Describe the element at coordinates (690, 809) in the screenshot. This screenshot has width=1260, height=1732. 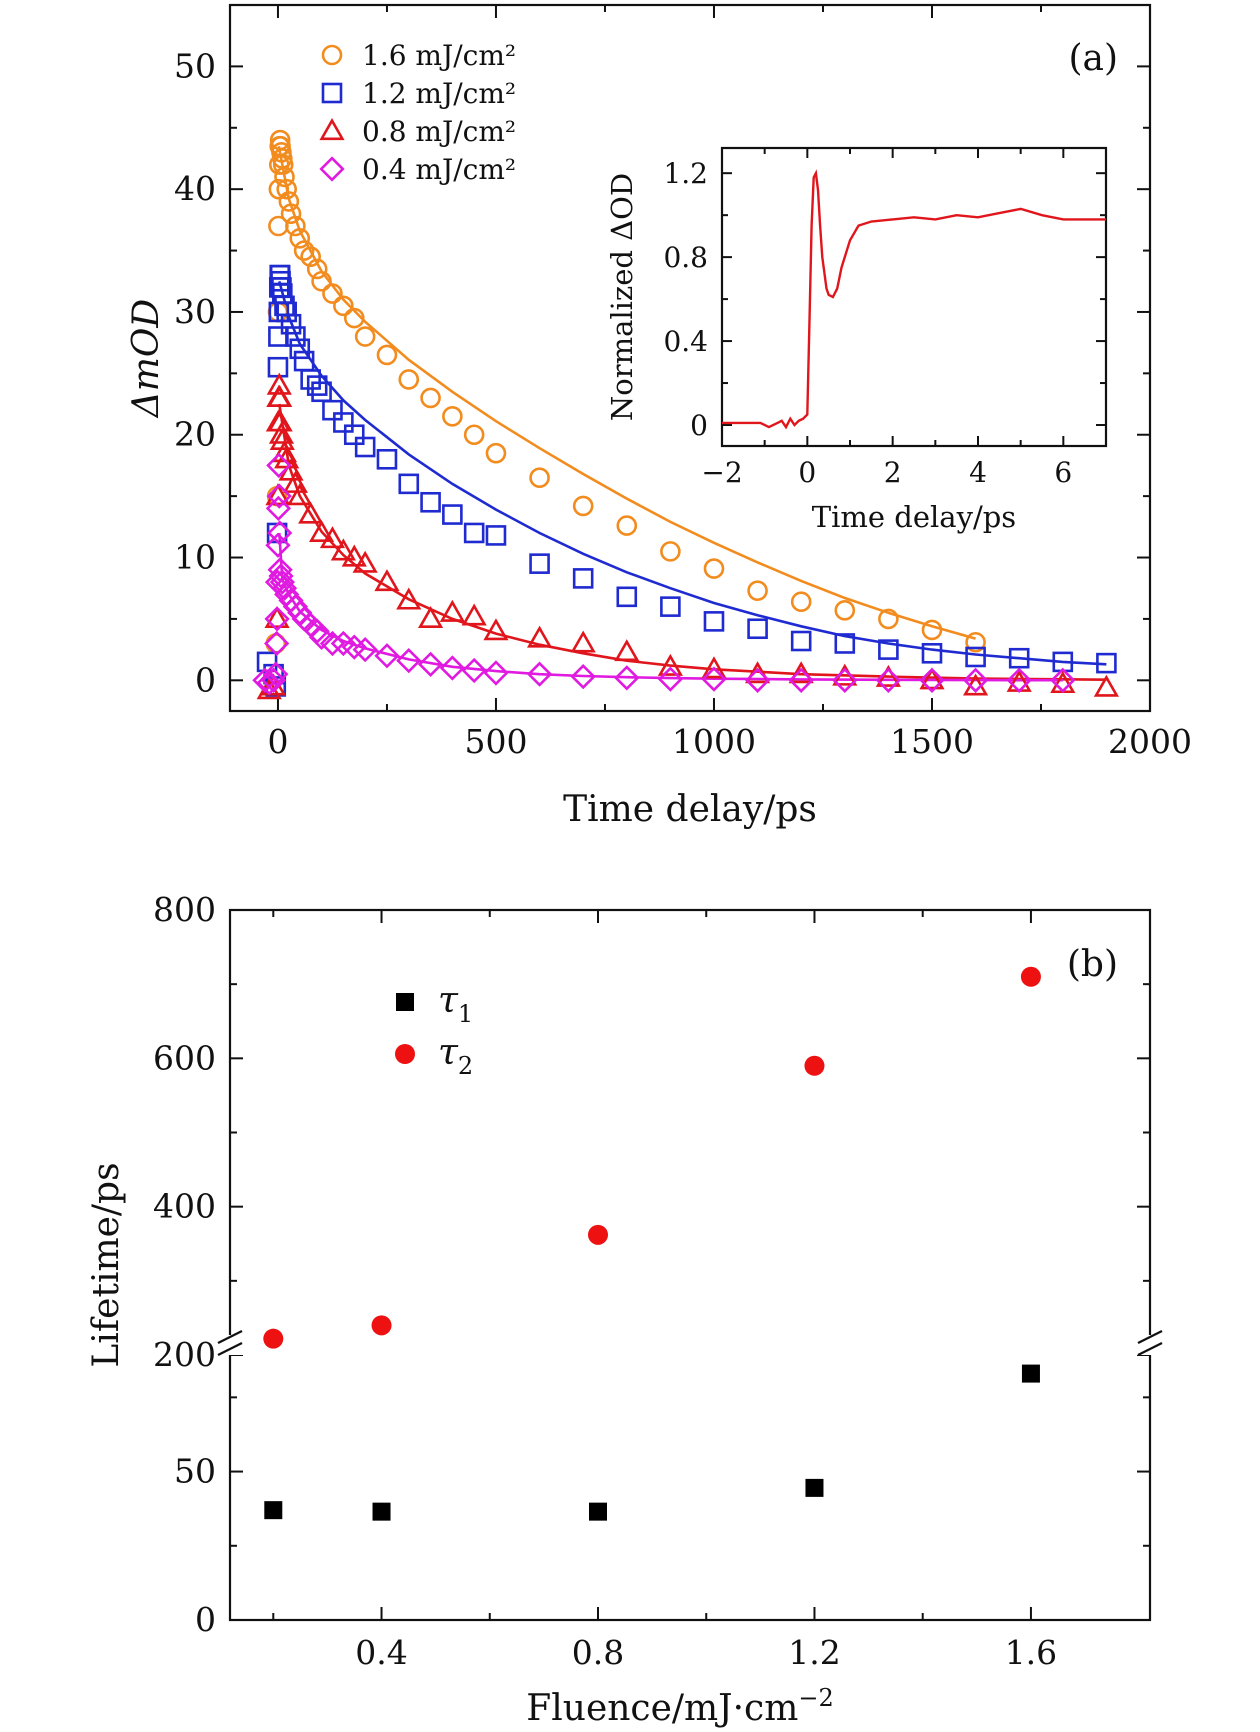
I see `x-axis-label-a: Time delay/ps` at that location.